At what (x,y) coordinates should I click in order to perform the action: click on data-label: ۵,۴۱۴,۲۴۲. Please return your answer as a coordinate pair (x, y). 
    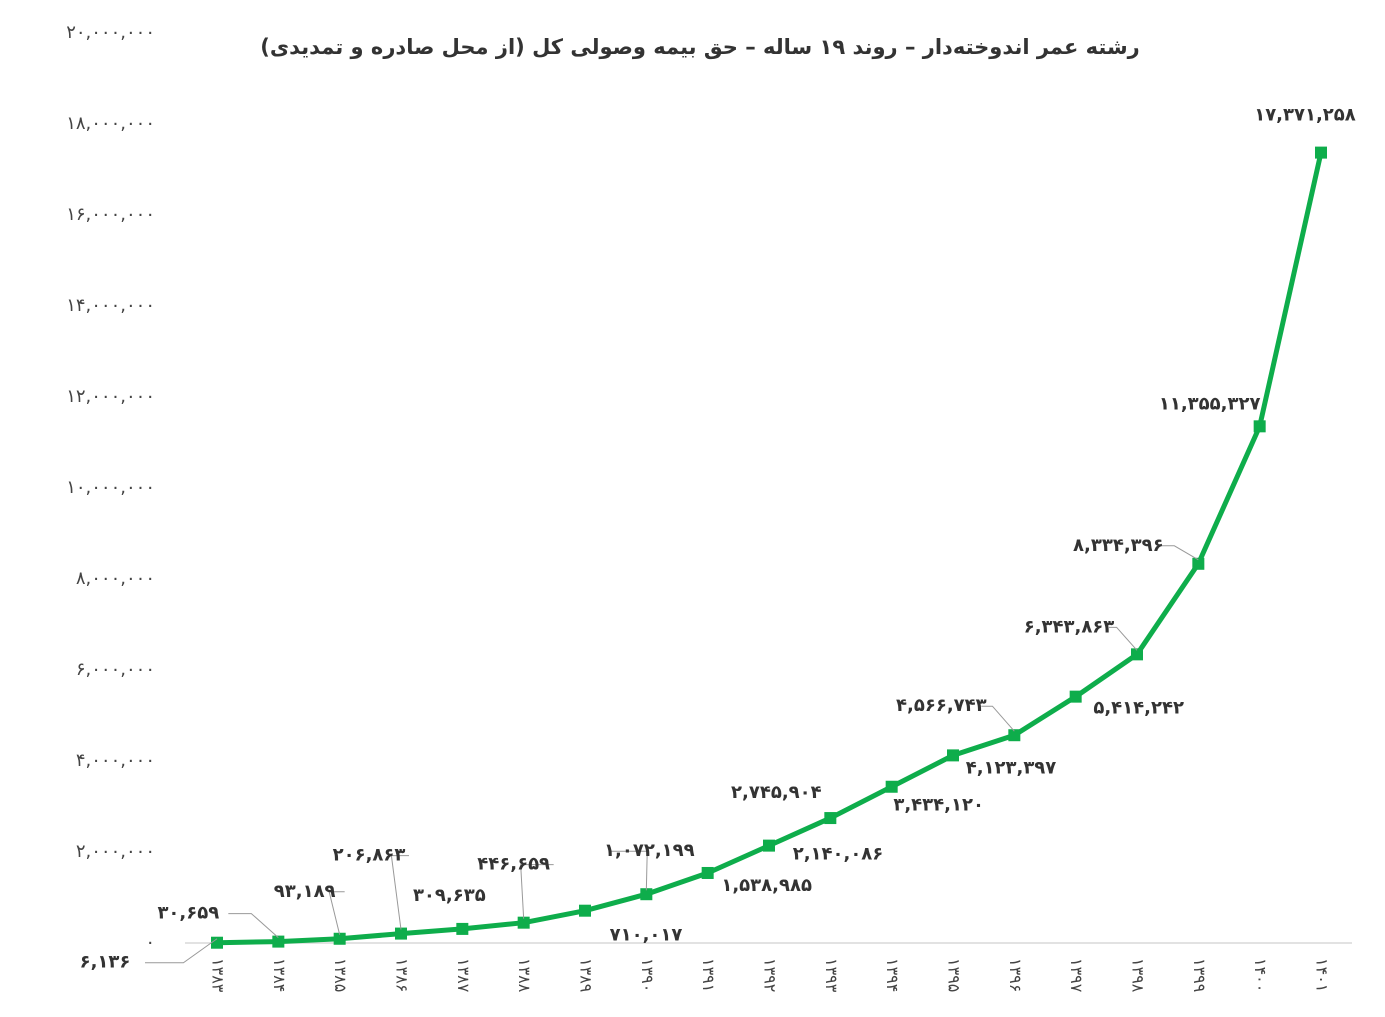
    Looking at the image, I should click on (1138, 708).